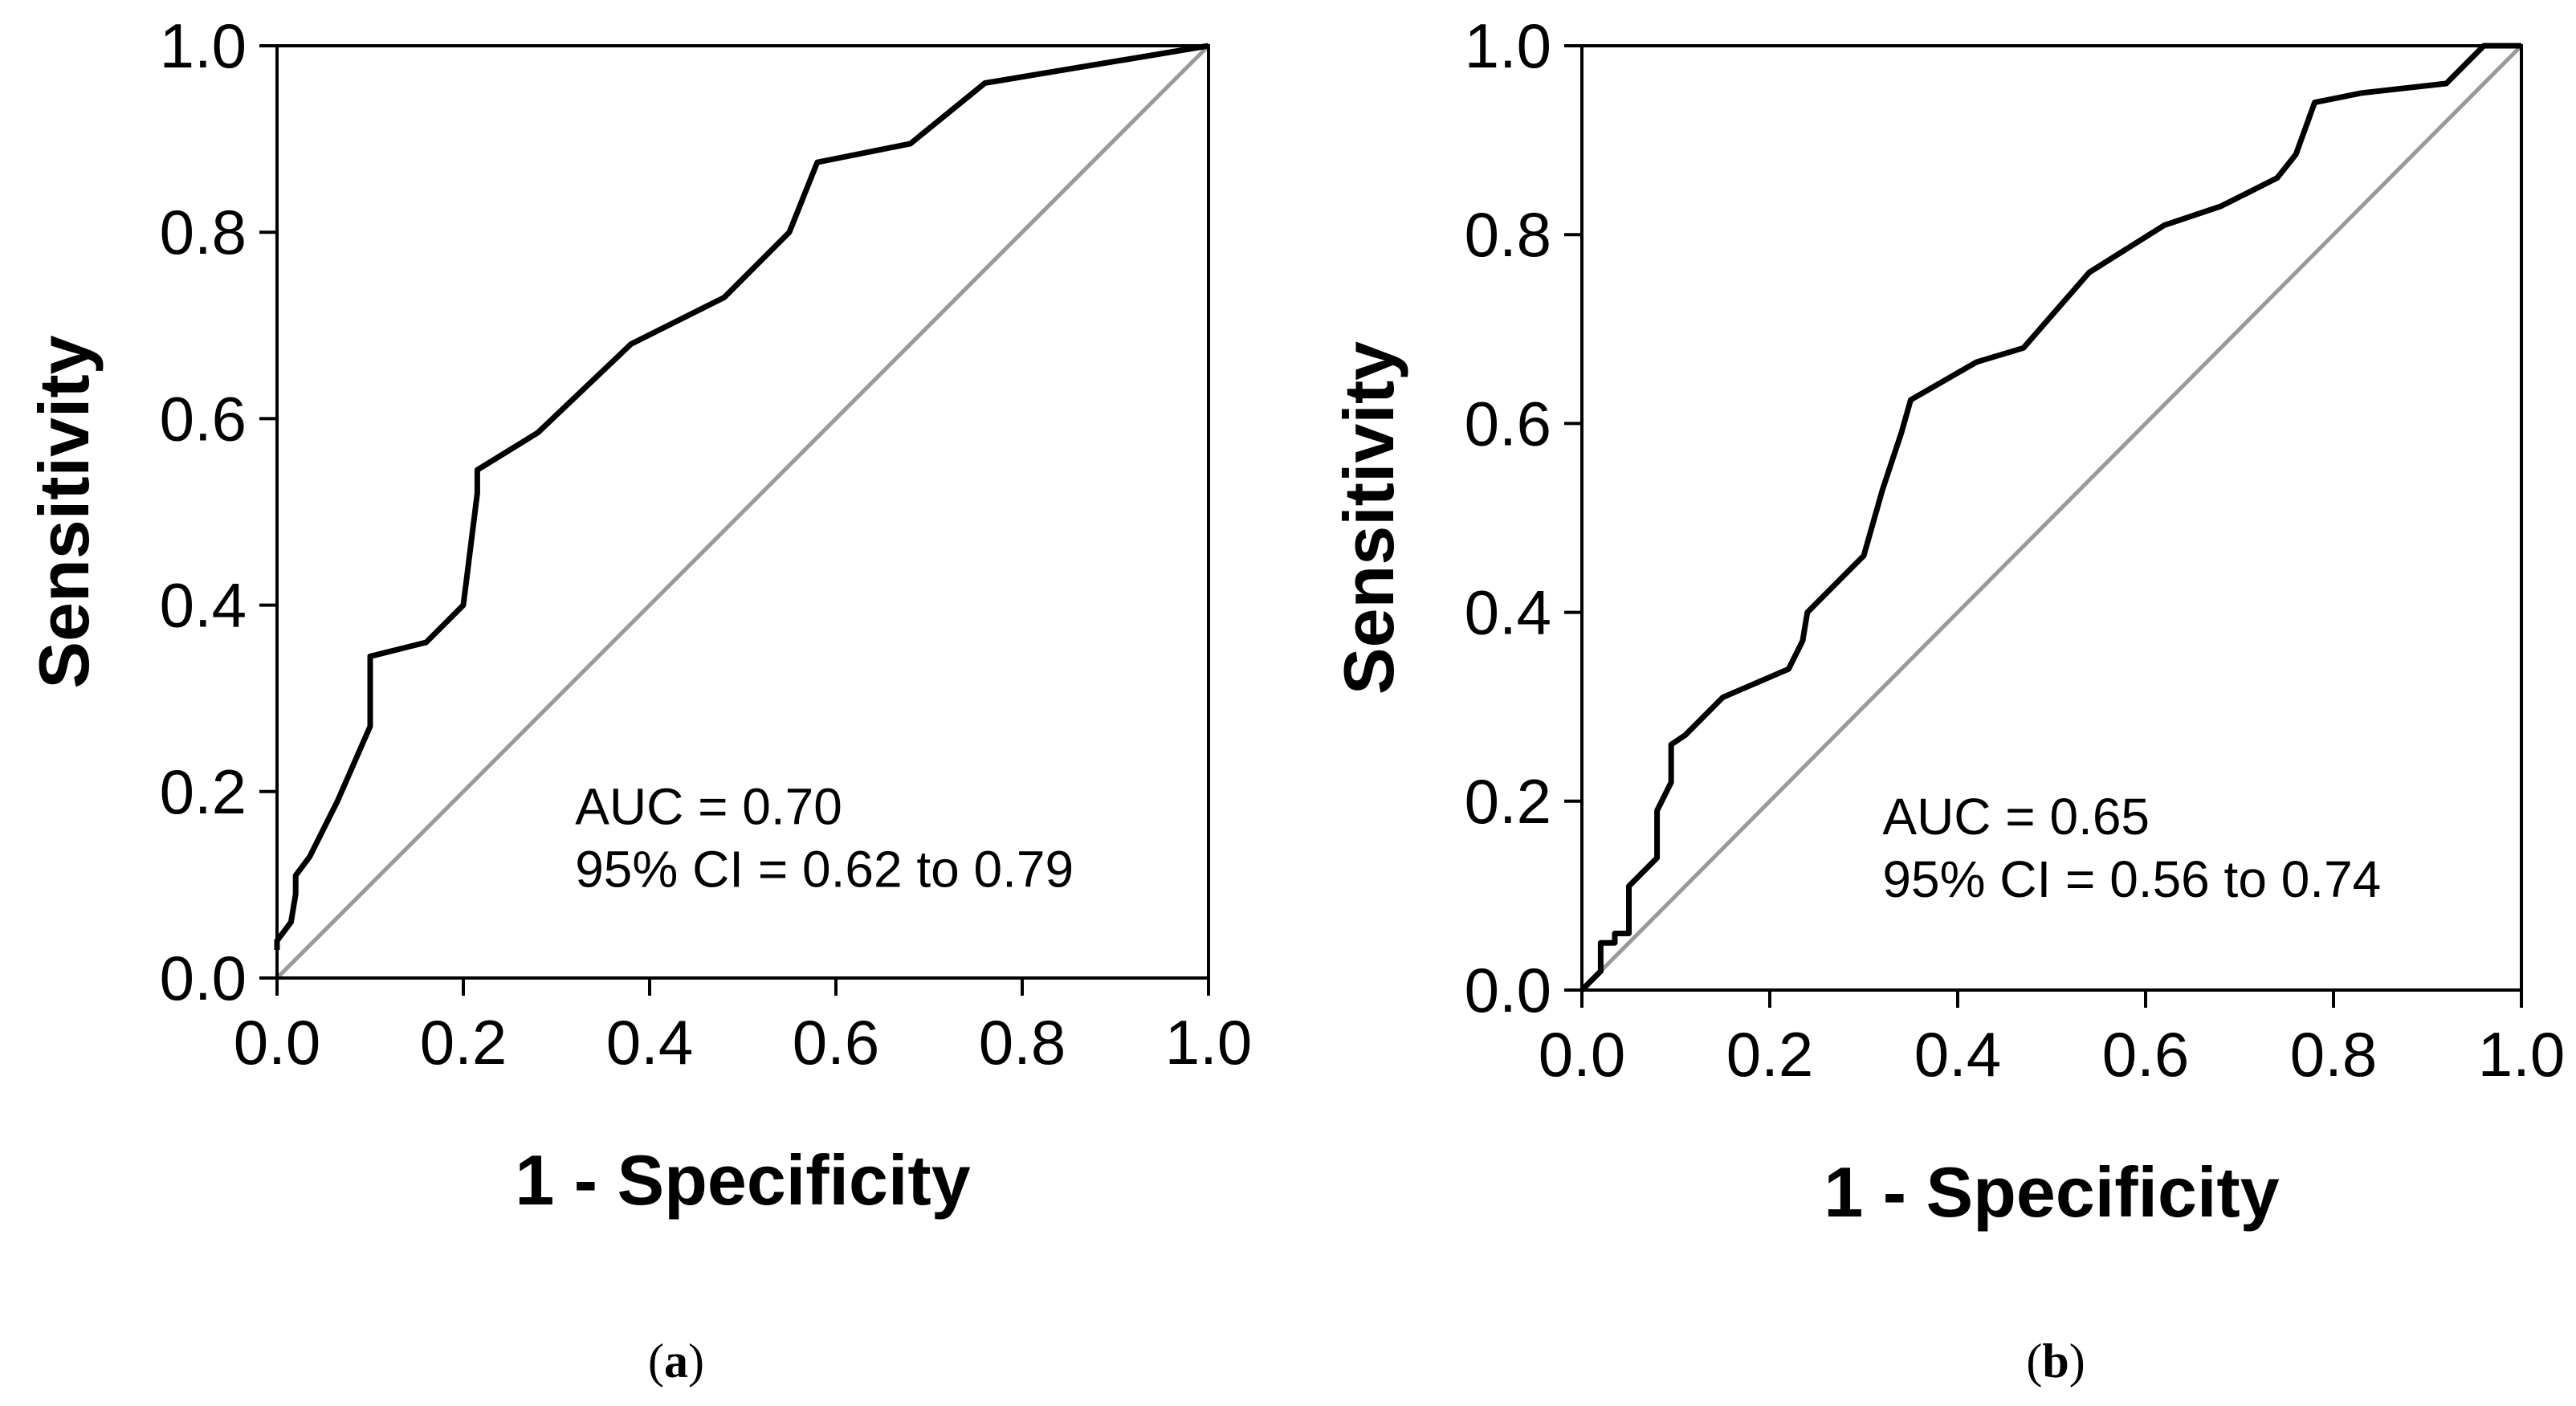 This screenshot has height=1406, width=2576. What do you see at coordinates (2016, 817) in the screenshot?
I see `auc-annotation: AUC = 0.65` at bounding box center [2016, 817].